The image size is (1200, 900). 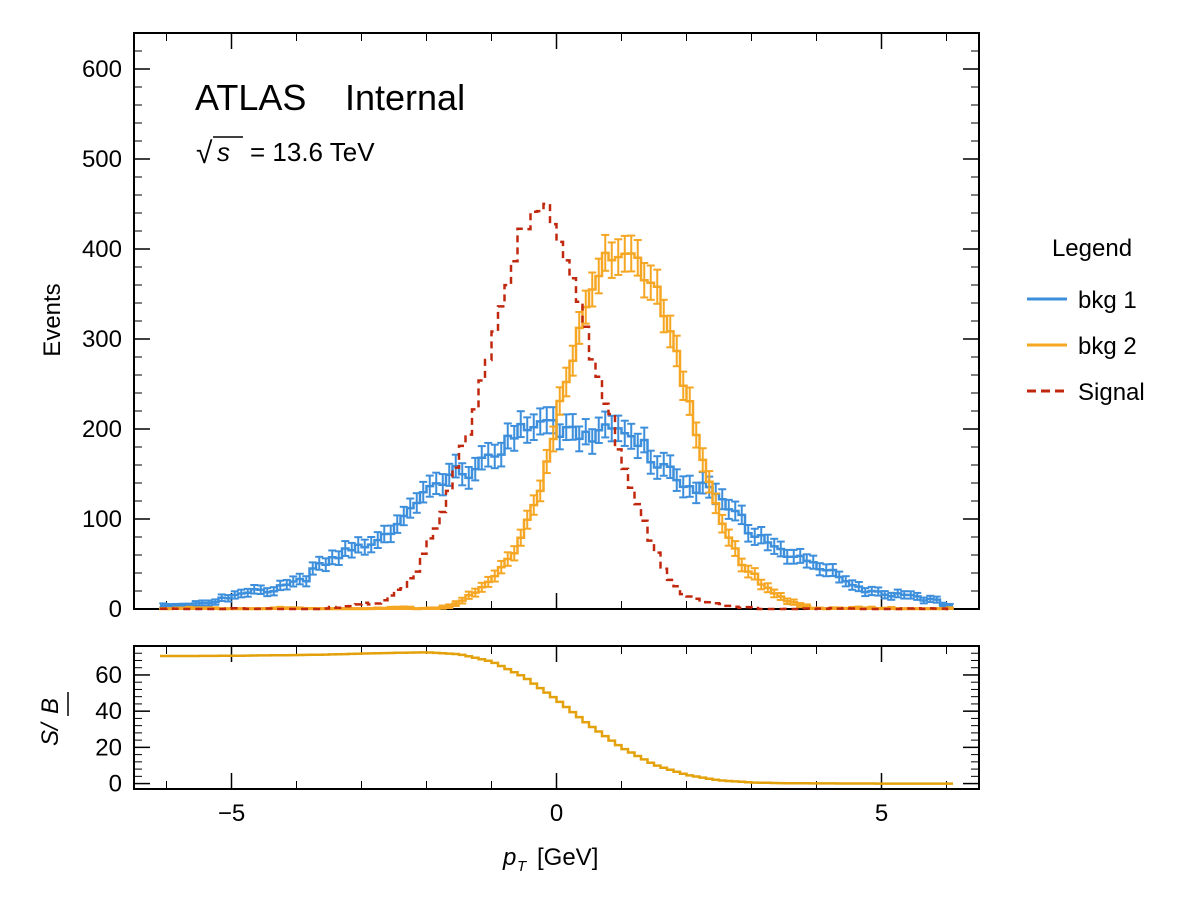 I want to click on ratio-plot-area: 0 20 40 60 −5 0 5, so click(x=537, y=736).